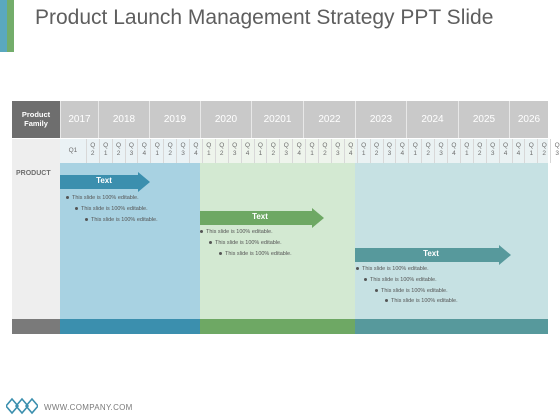  What do you see at coordinates (528, 119) in the screenshot?
I see `header-year: 2026` at bounding box center [528, 119].